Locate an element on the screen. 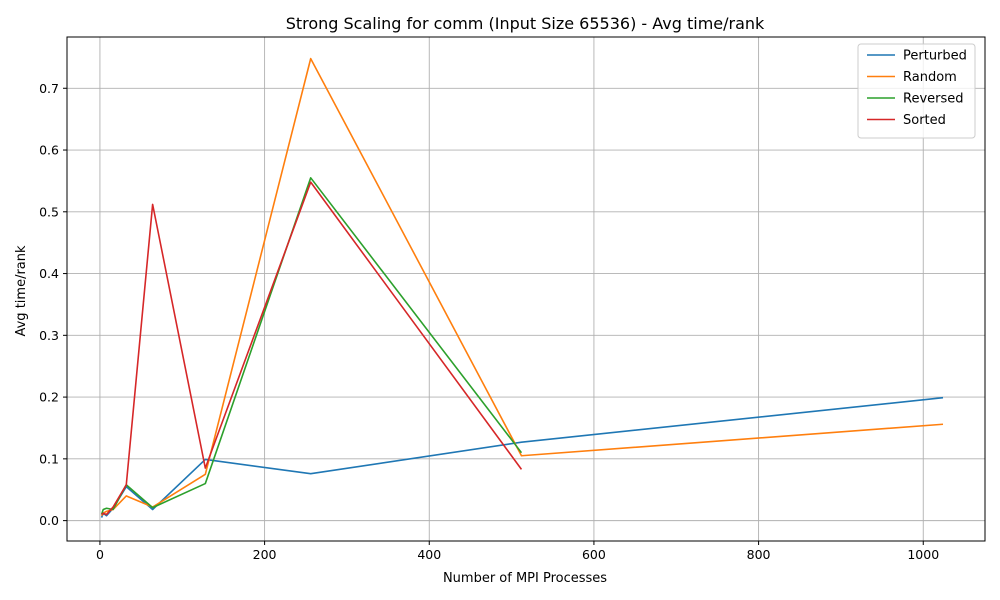 Image resolution: width=1000 pixels, height=600 pixels. y-tick-label: 0.0 is located at coordinates (49, 520).